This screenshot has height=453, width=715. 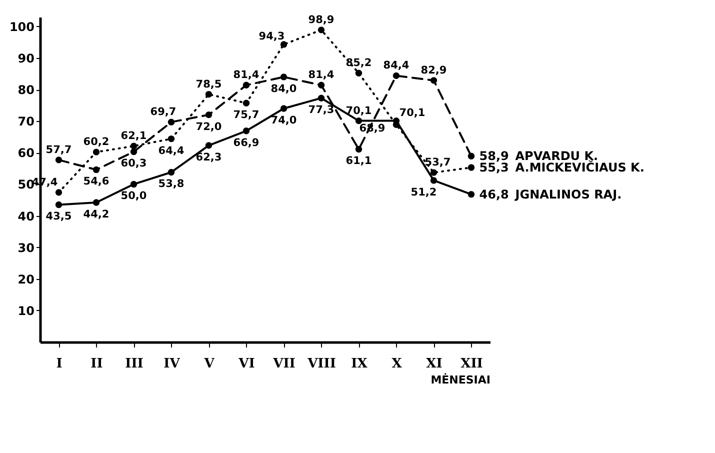 What do you see at coordinates (434, 364) in the screenshot?
I see `x-tick-label: XI` at bounding box center [434, 364].